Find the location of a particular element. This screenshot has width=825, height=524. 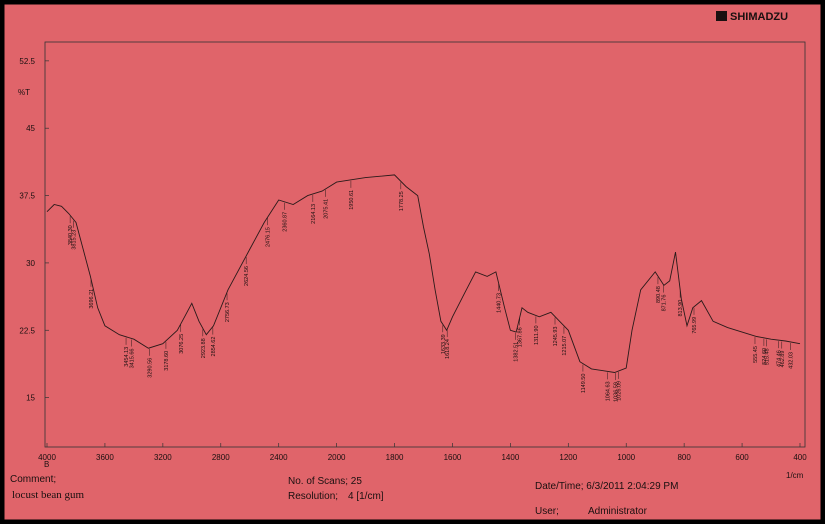

y-tick-label: 15 is located at coordinates (30, 398).